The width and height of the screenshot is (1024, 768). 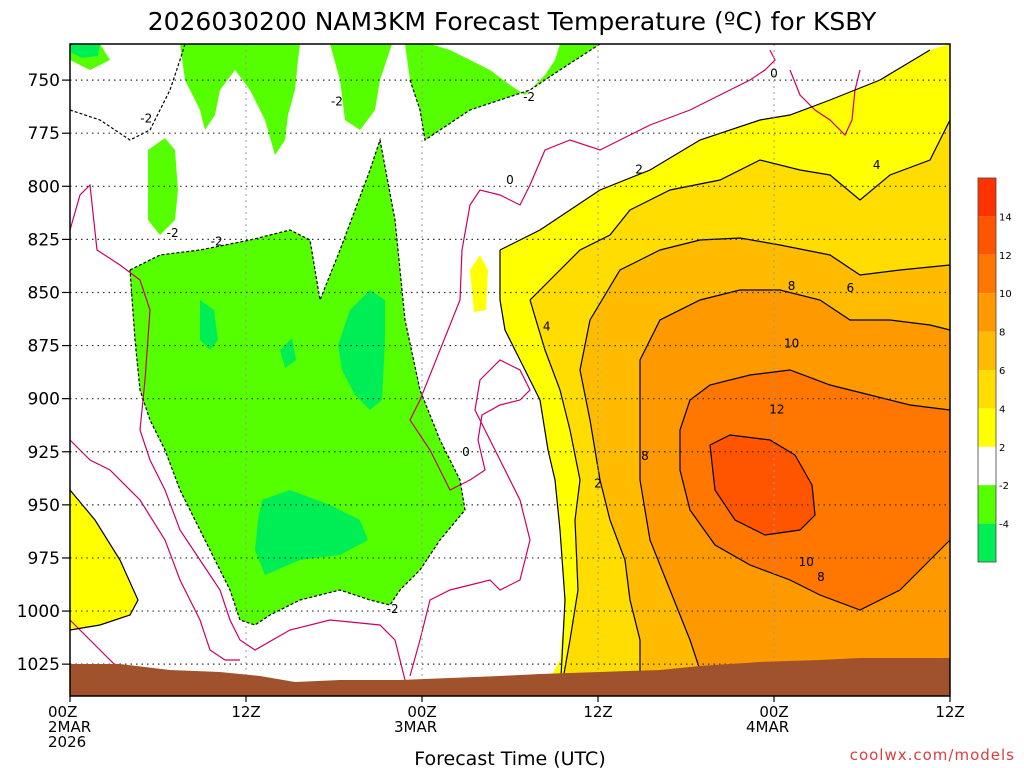 I want to click on terrain-ground, so click(x=510, y=677).